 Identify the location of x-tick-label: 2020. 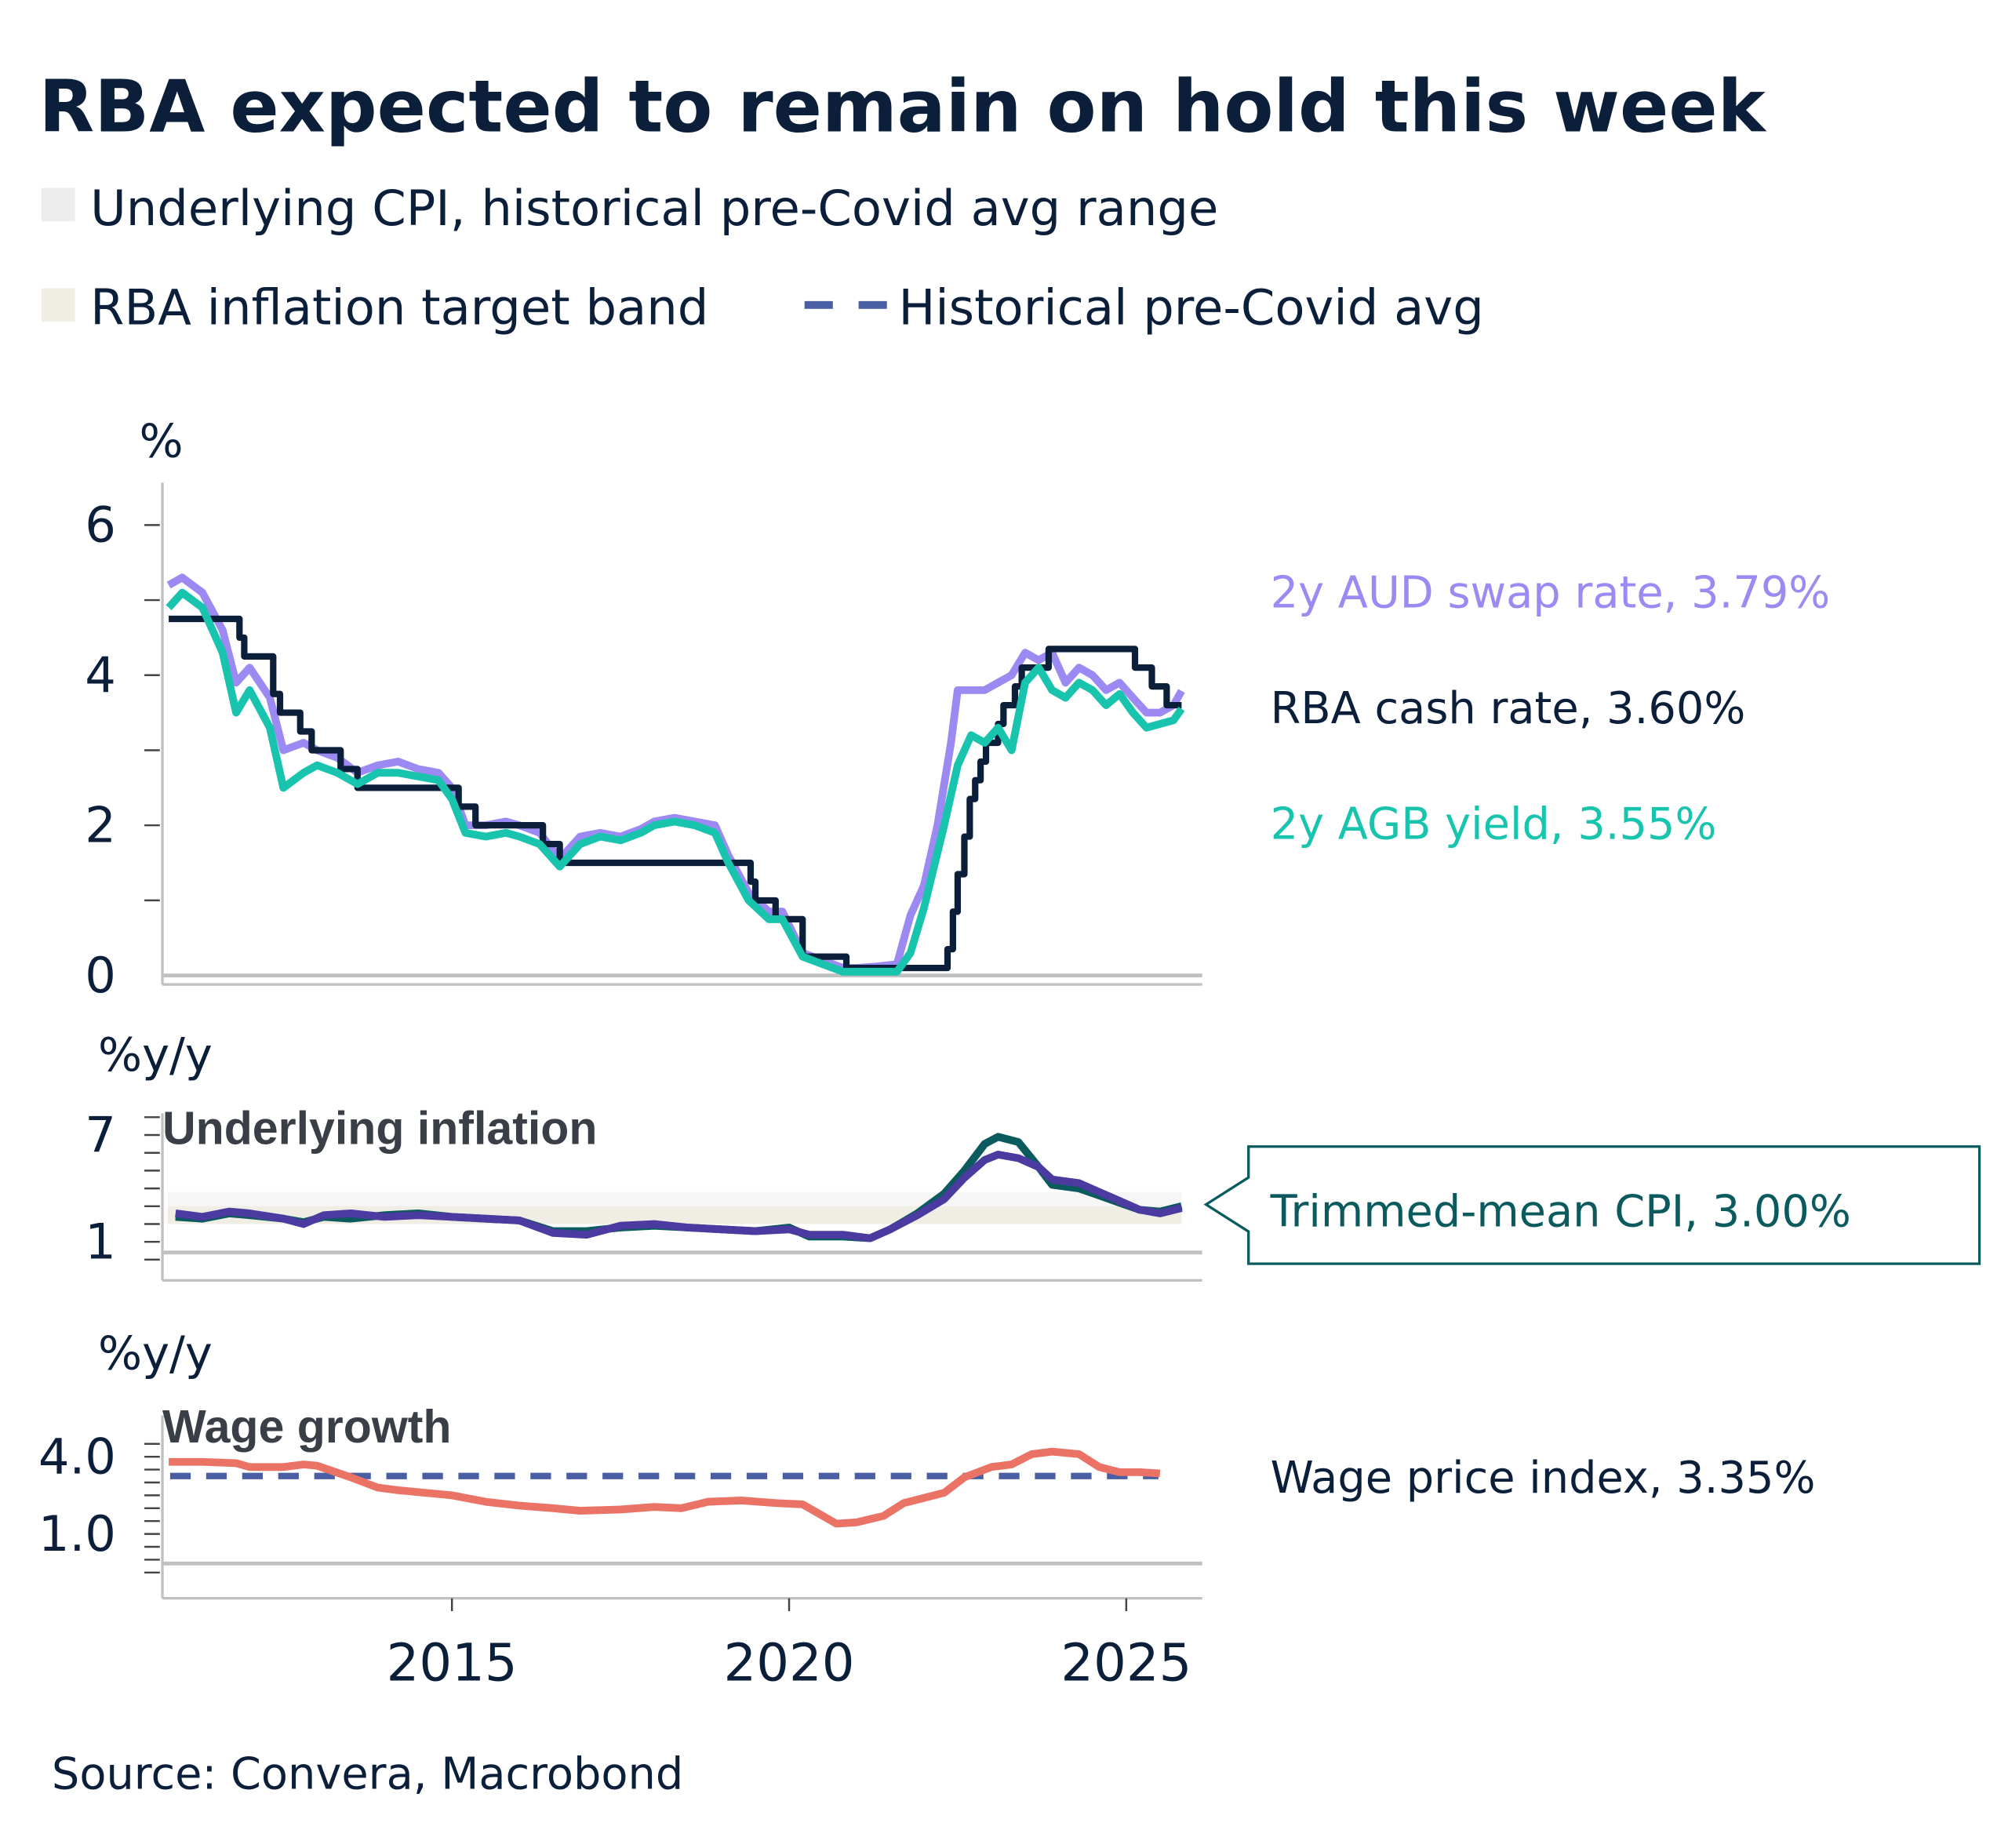
(789, 1663).